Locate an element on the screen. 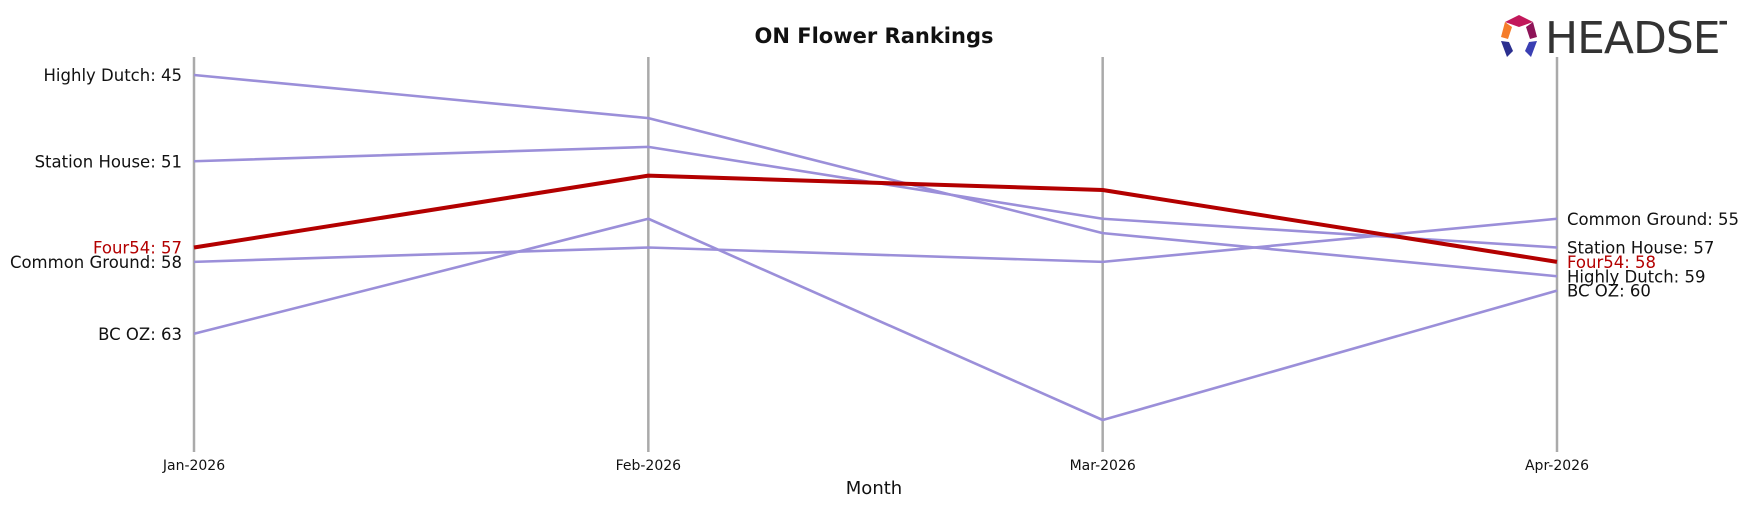 The image size is (1749, 507). series-end-label: Common Ground: 55 is located at coordinates (1653, 219).